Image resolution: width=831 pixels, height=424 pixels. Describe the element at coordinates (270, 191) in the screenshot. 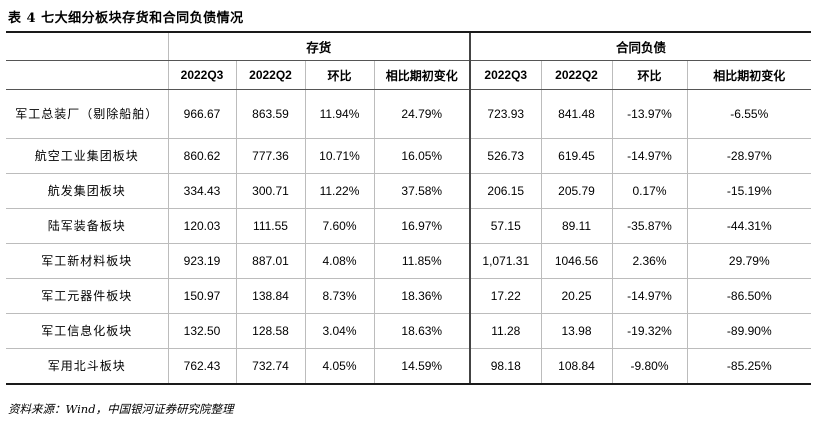

I see `inv-q2-cell: 300.71` at that location.